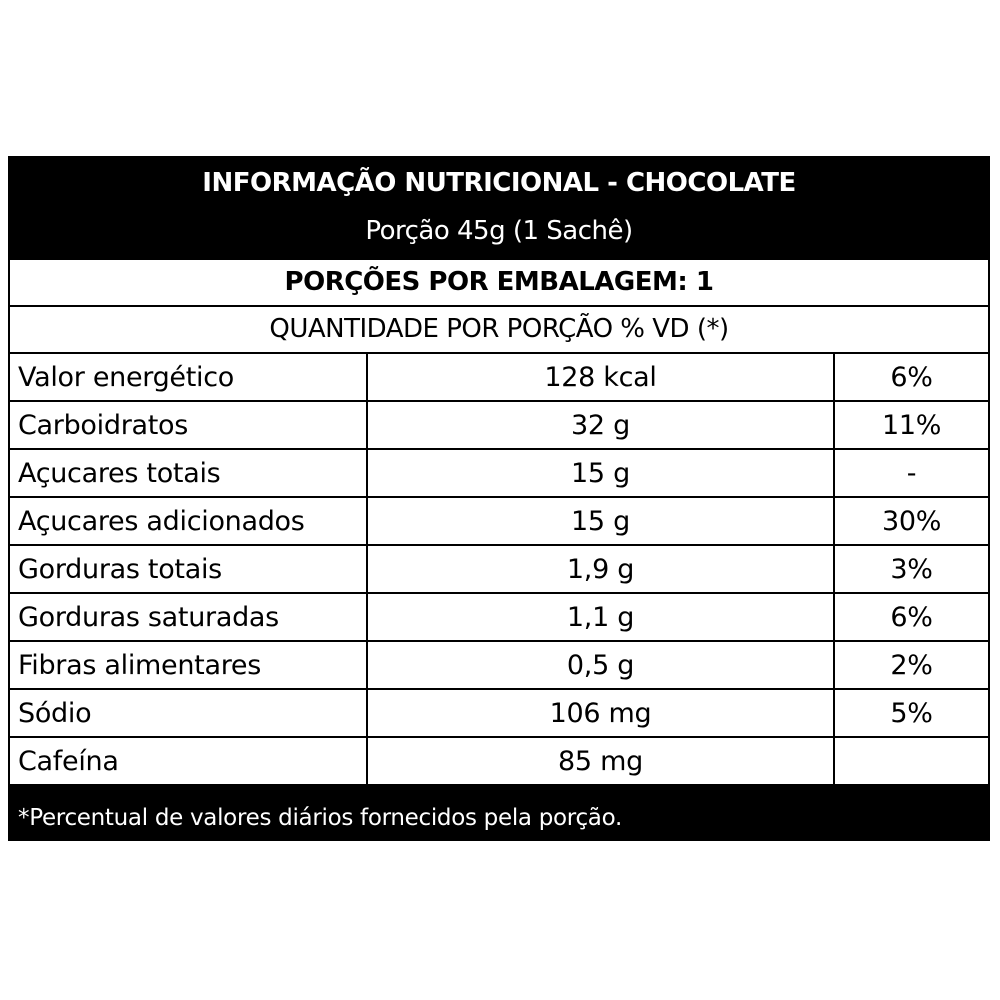 The height and width of the screenshot is (1000, 1000). Describe the element at coordinates (188, 377) in the screenshot. I see `nutrient-name: Valor energético` at that location.